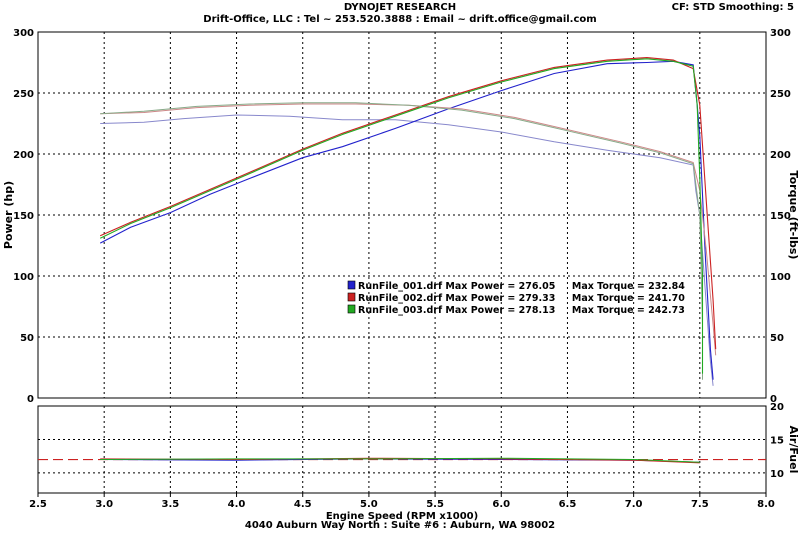  Describe the element at coordinates (700, 504) in the screenshot. I see `x-tick-label: 7.5` at that location.